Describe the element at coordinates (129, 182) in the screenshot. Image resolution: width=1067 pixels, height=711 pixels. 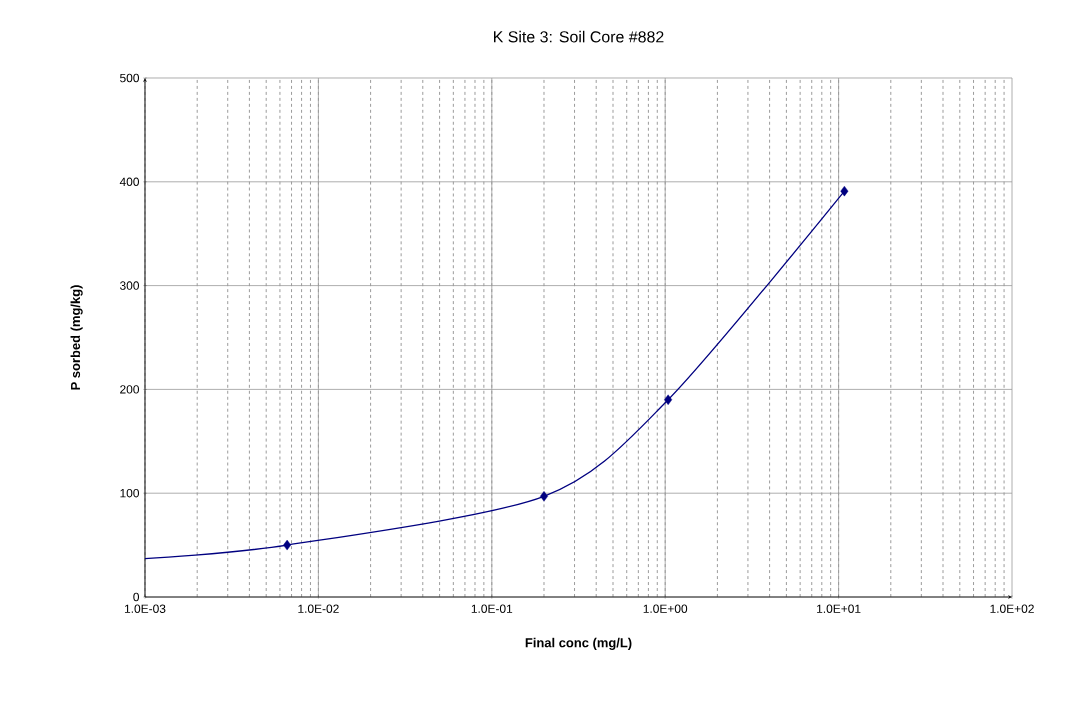
I see `y-tick-label: 400` at that location.